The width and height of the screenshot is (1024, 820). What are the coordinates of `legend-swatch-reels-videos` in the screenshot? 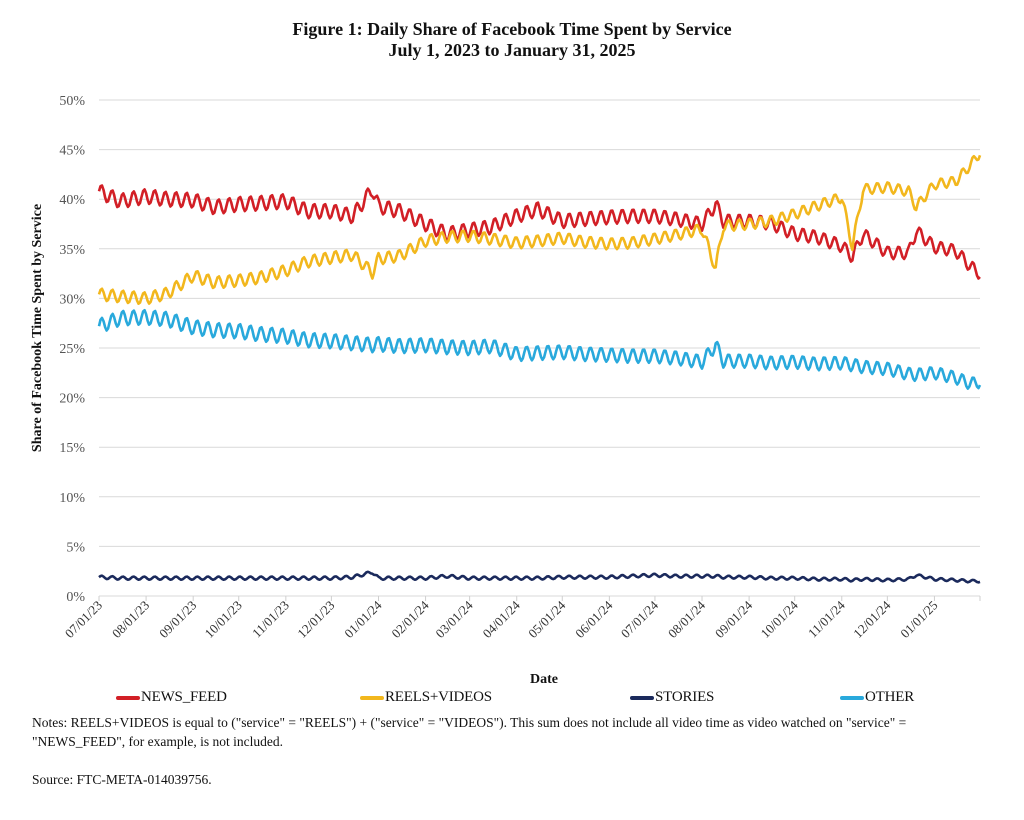 It's located at (372, 697).